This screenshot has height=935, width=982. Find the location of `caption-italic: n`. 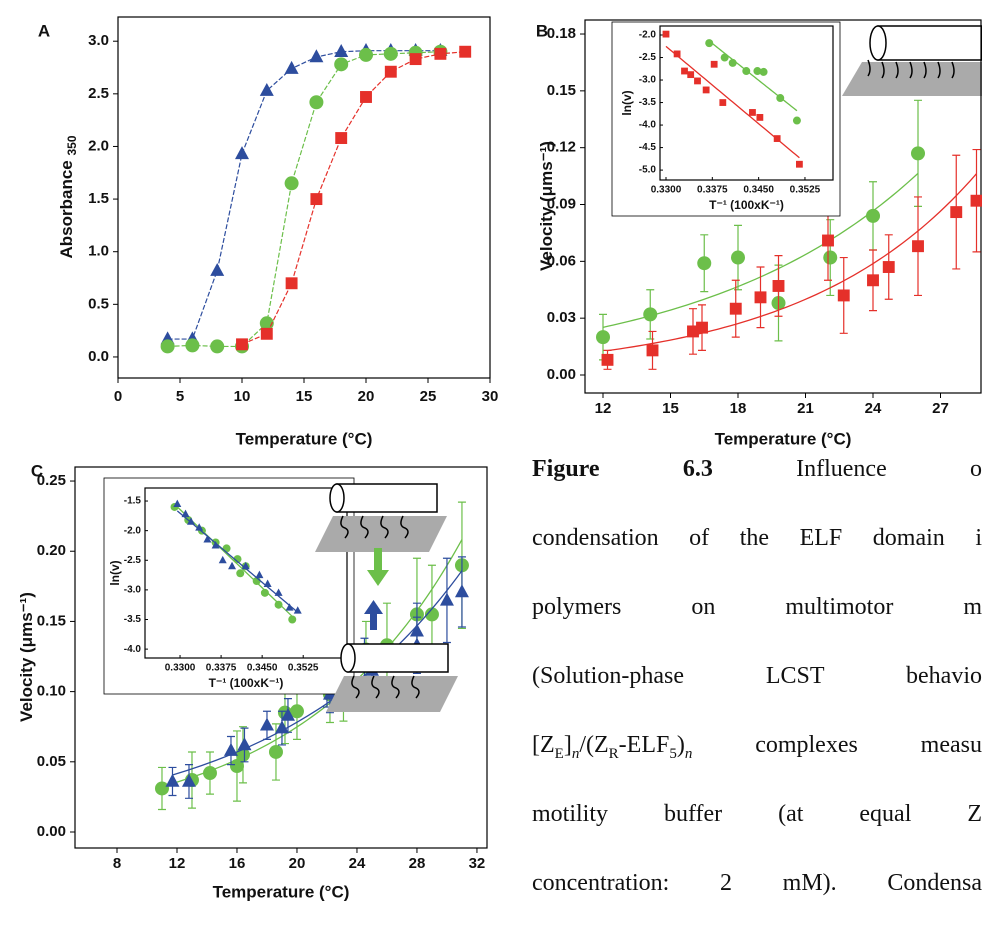

caption-italic: n is located at coordinates (688, 753).